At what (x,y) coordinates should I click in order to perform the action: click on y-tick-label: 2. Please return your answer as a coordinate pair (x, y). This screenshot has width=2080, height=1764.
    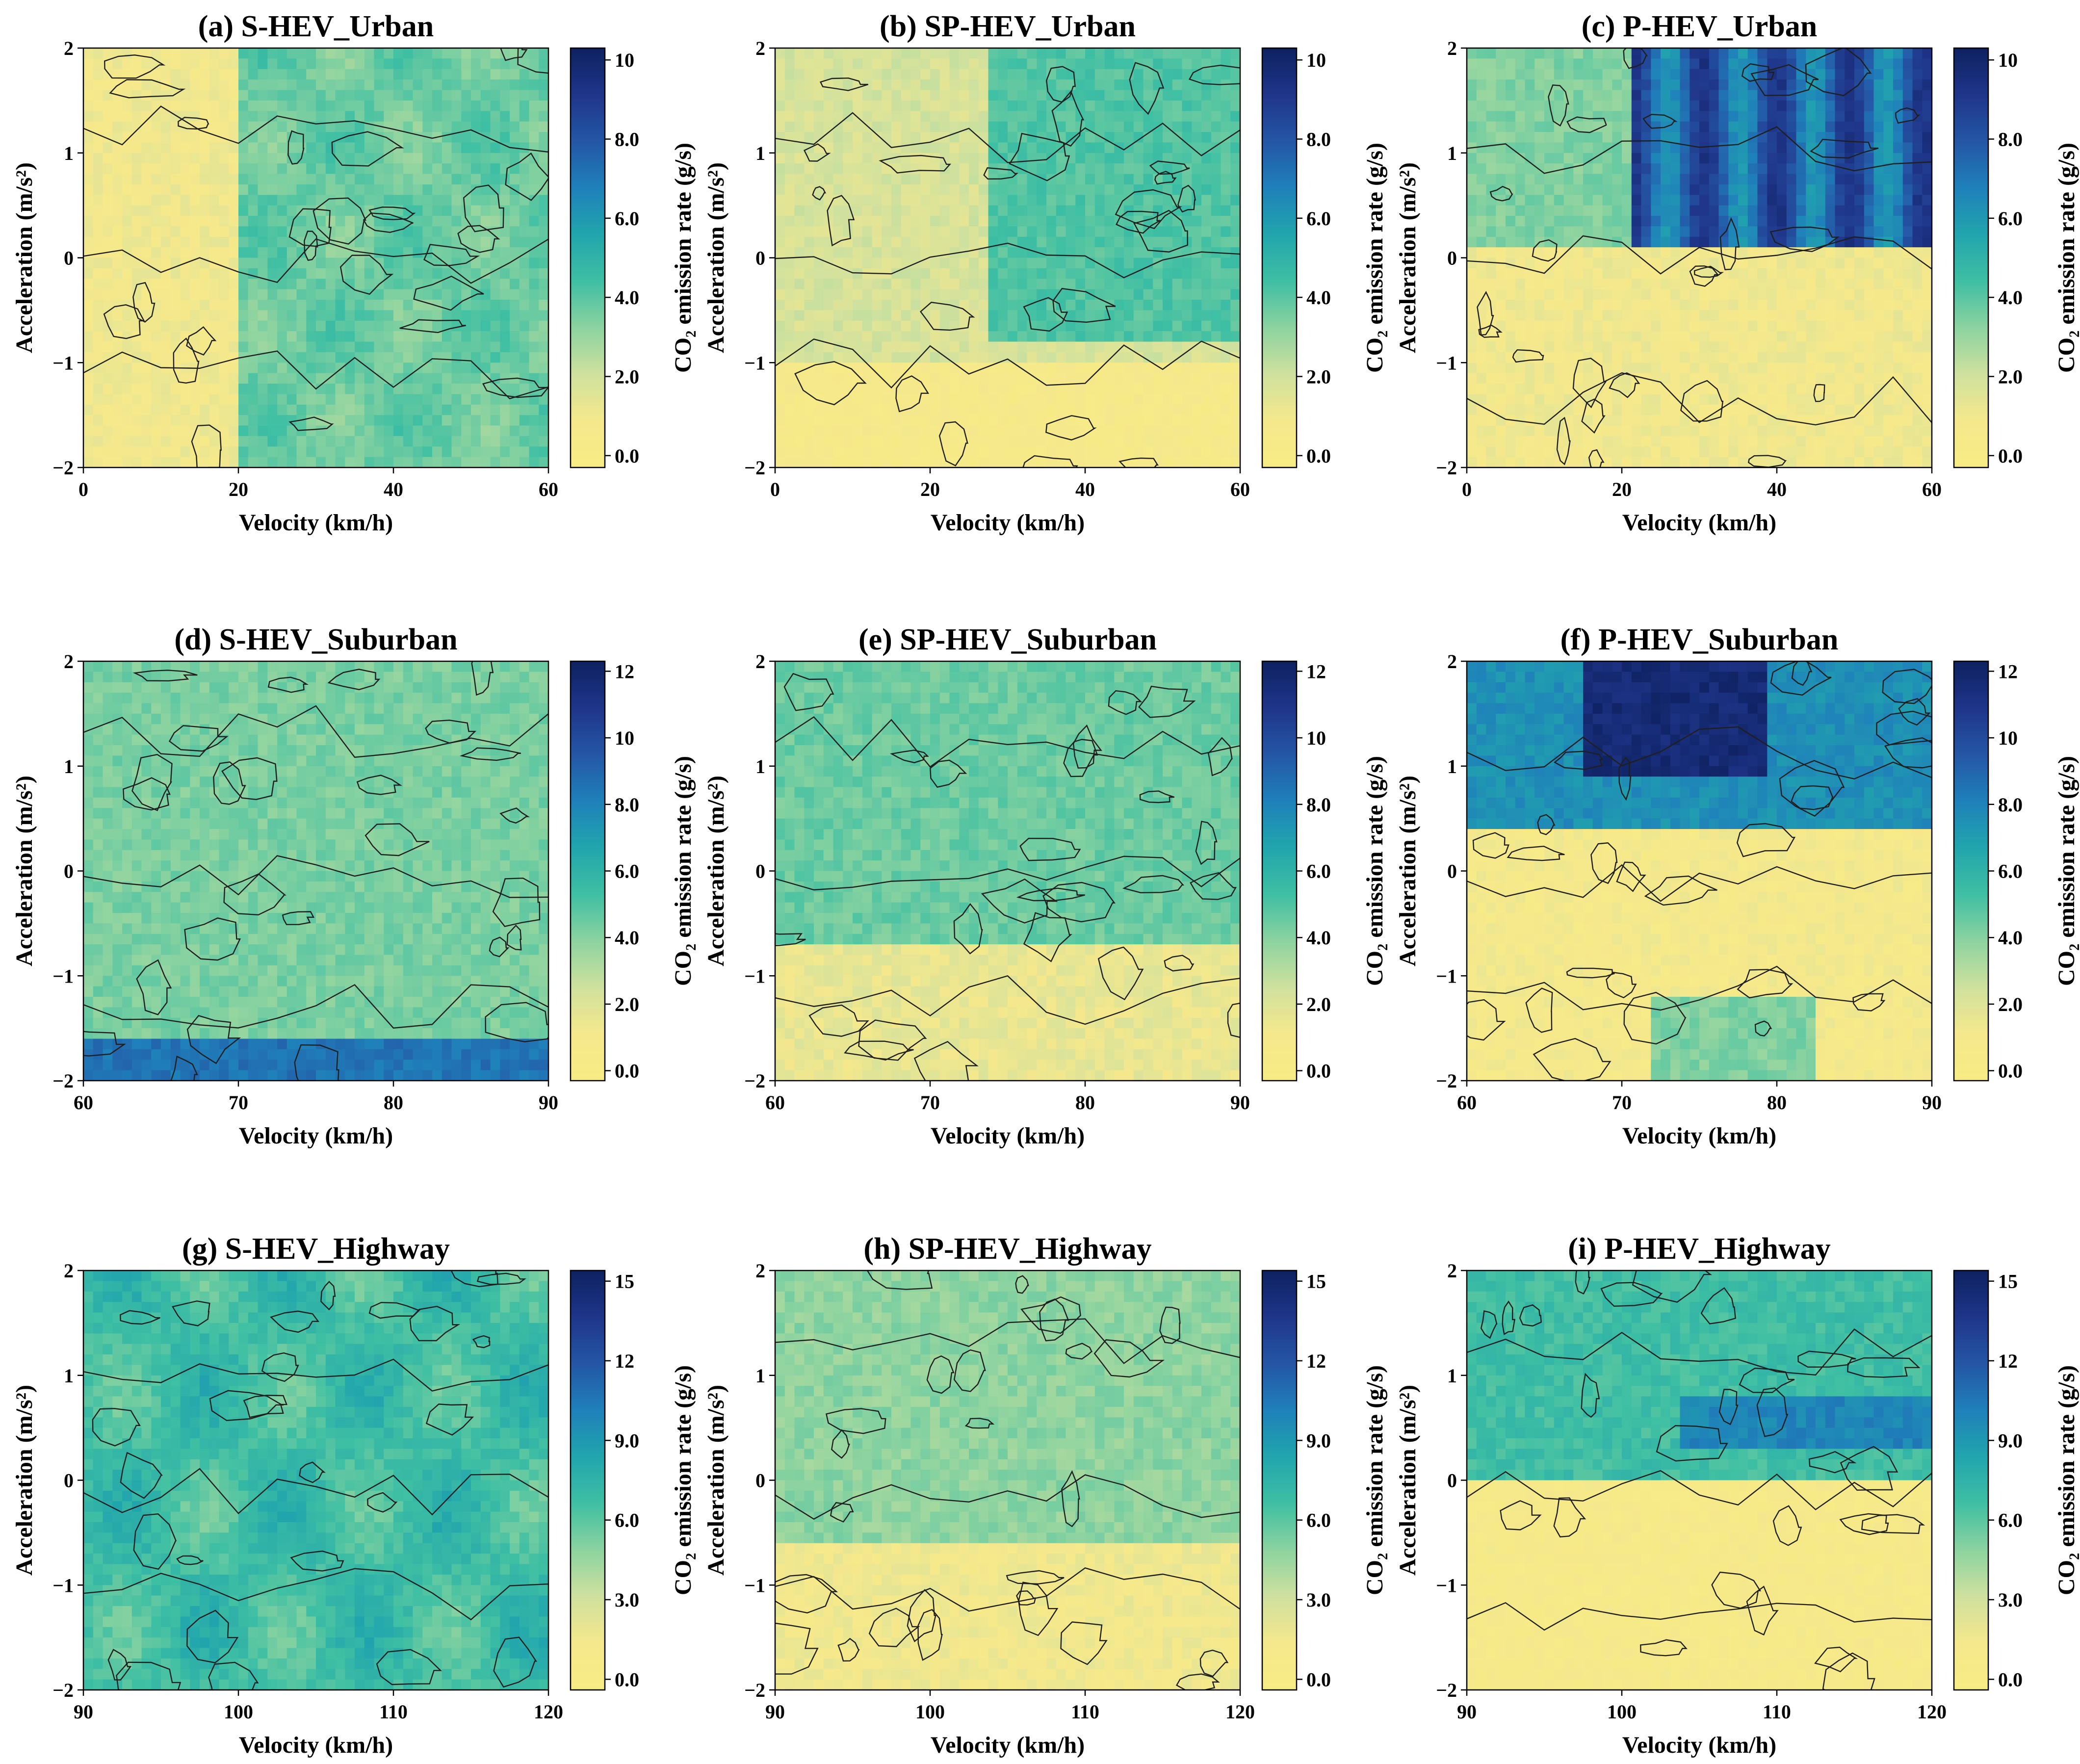
    Looking at the image, I should click on (69, 48).